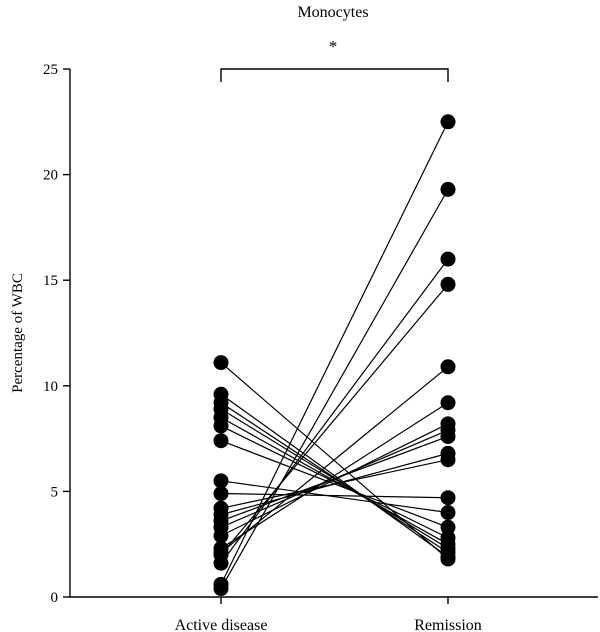  I want to click on y-tick-label-0: 0, so click(55, 598).